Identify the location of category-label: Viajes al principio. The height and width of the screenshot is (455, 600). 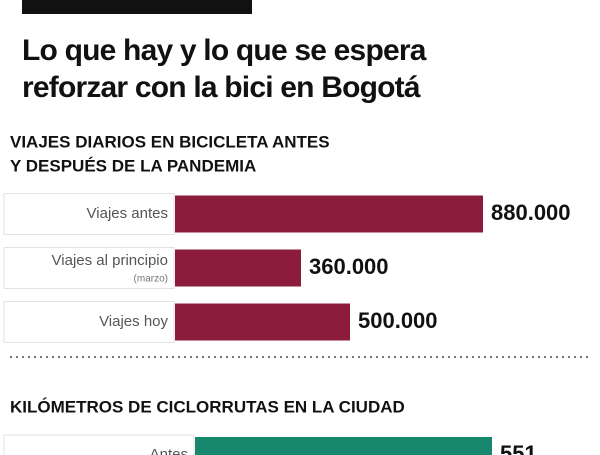
(110, 260).